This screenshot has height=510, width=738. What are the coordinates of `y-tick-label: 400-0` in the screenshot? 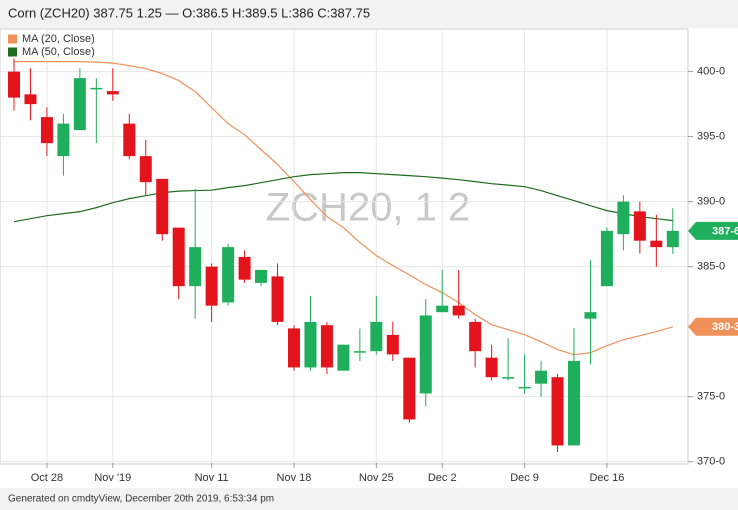 It's located at (711, 72).